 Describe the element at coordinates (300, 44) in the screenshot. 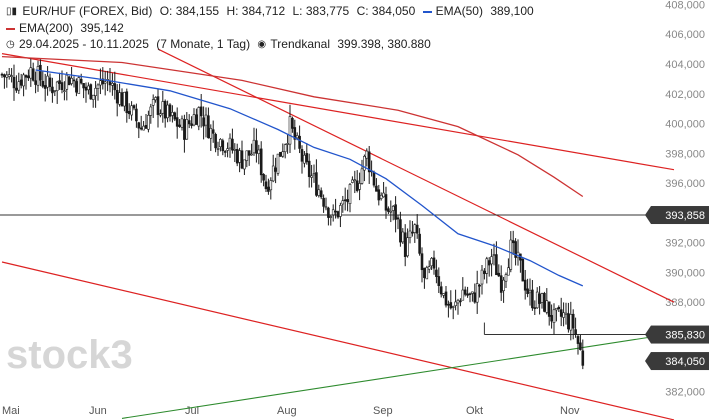

I see `channel-label: Trendkanal` at that location.